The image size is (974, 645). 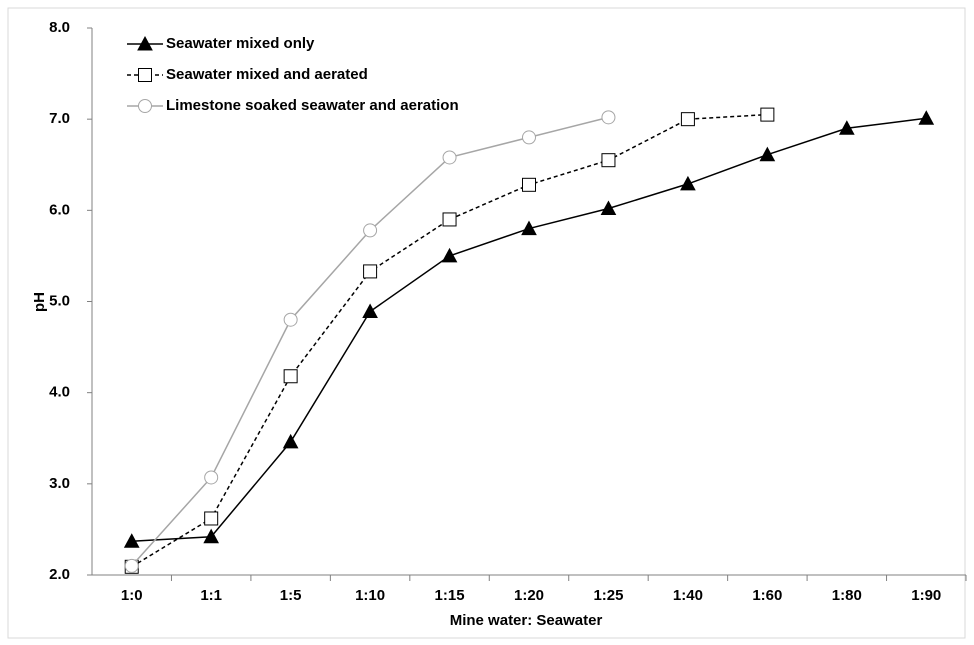 What do you see at coordinates (59, 574) in the screenshot?
I see `y-tick-label: 2.0` at bounding box center [59, 574].